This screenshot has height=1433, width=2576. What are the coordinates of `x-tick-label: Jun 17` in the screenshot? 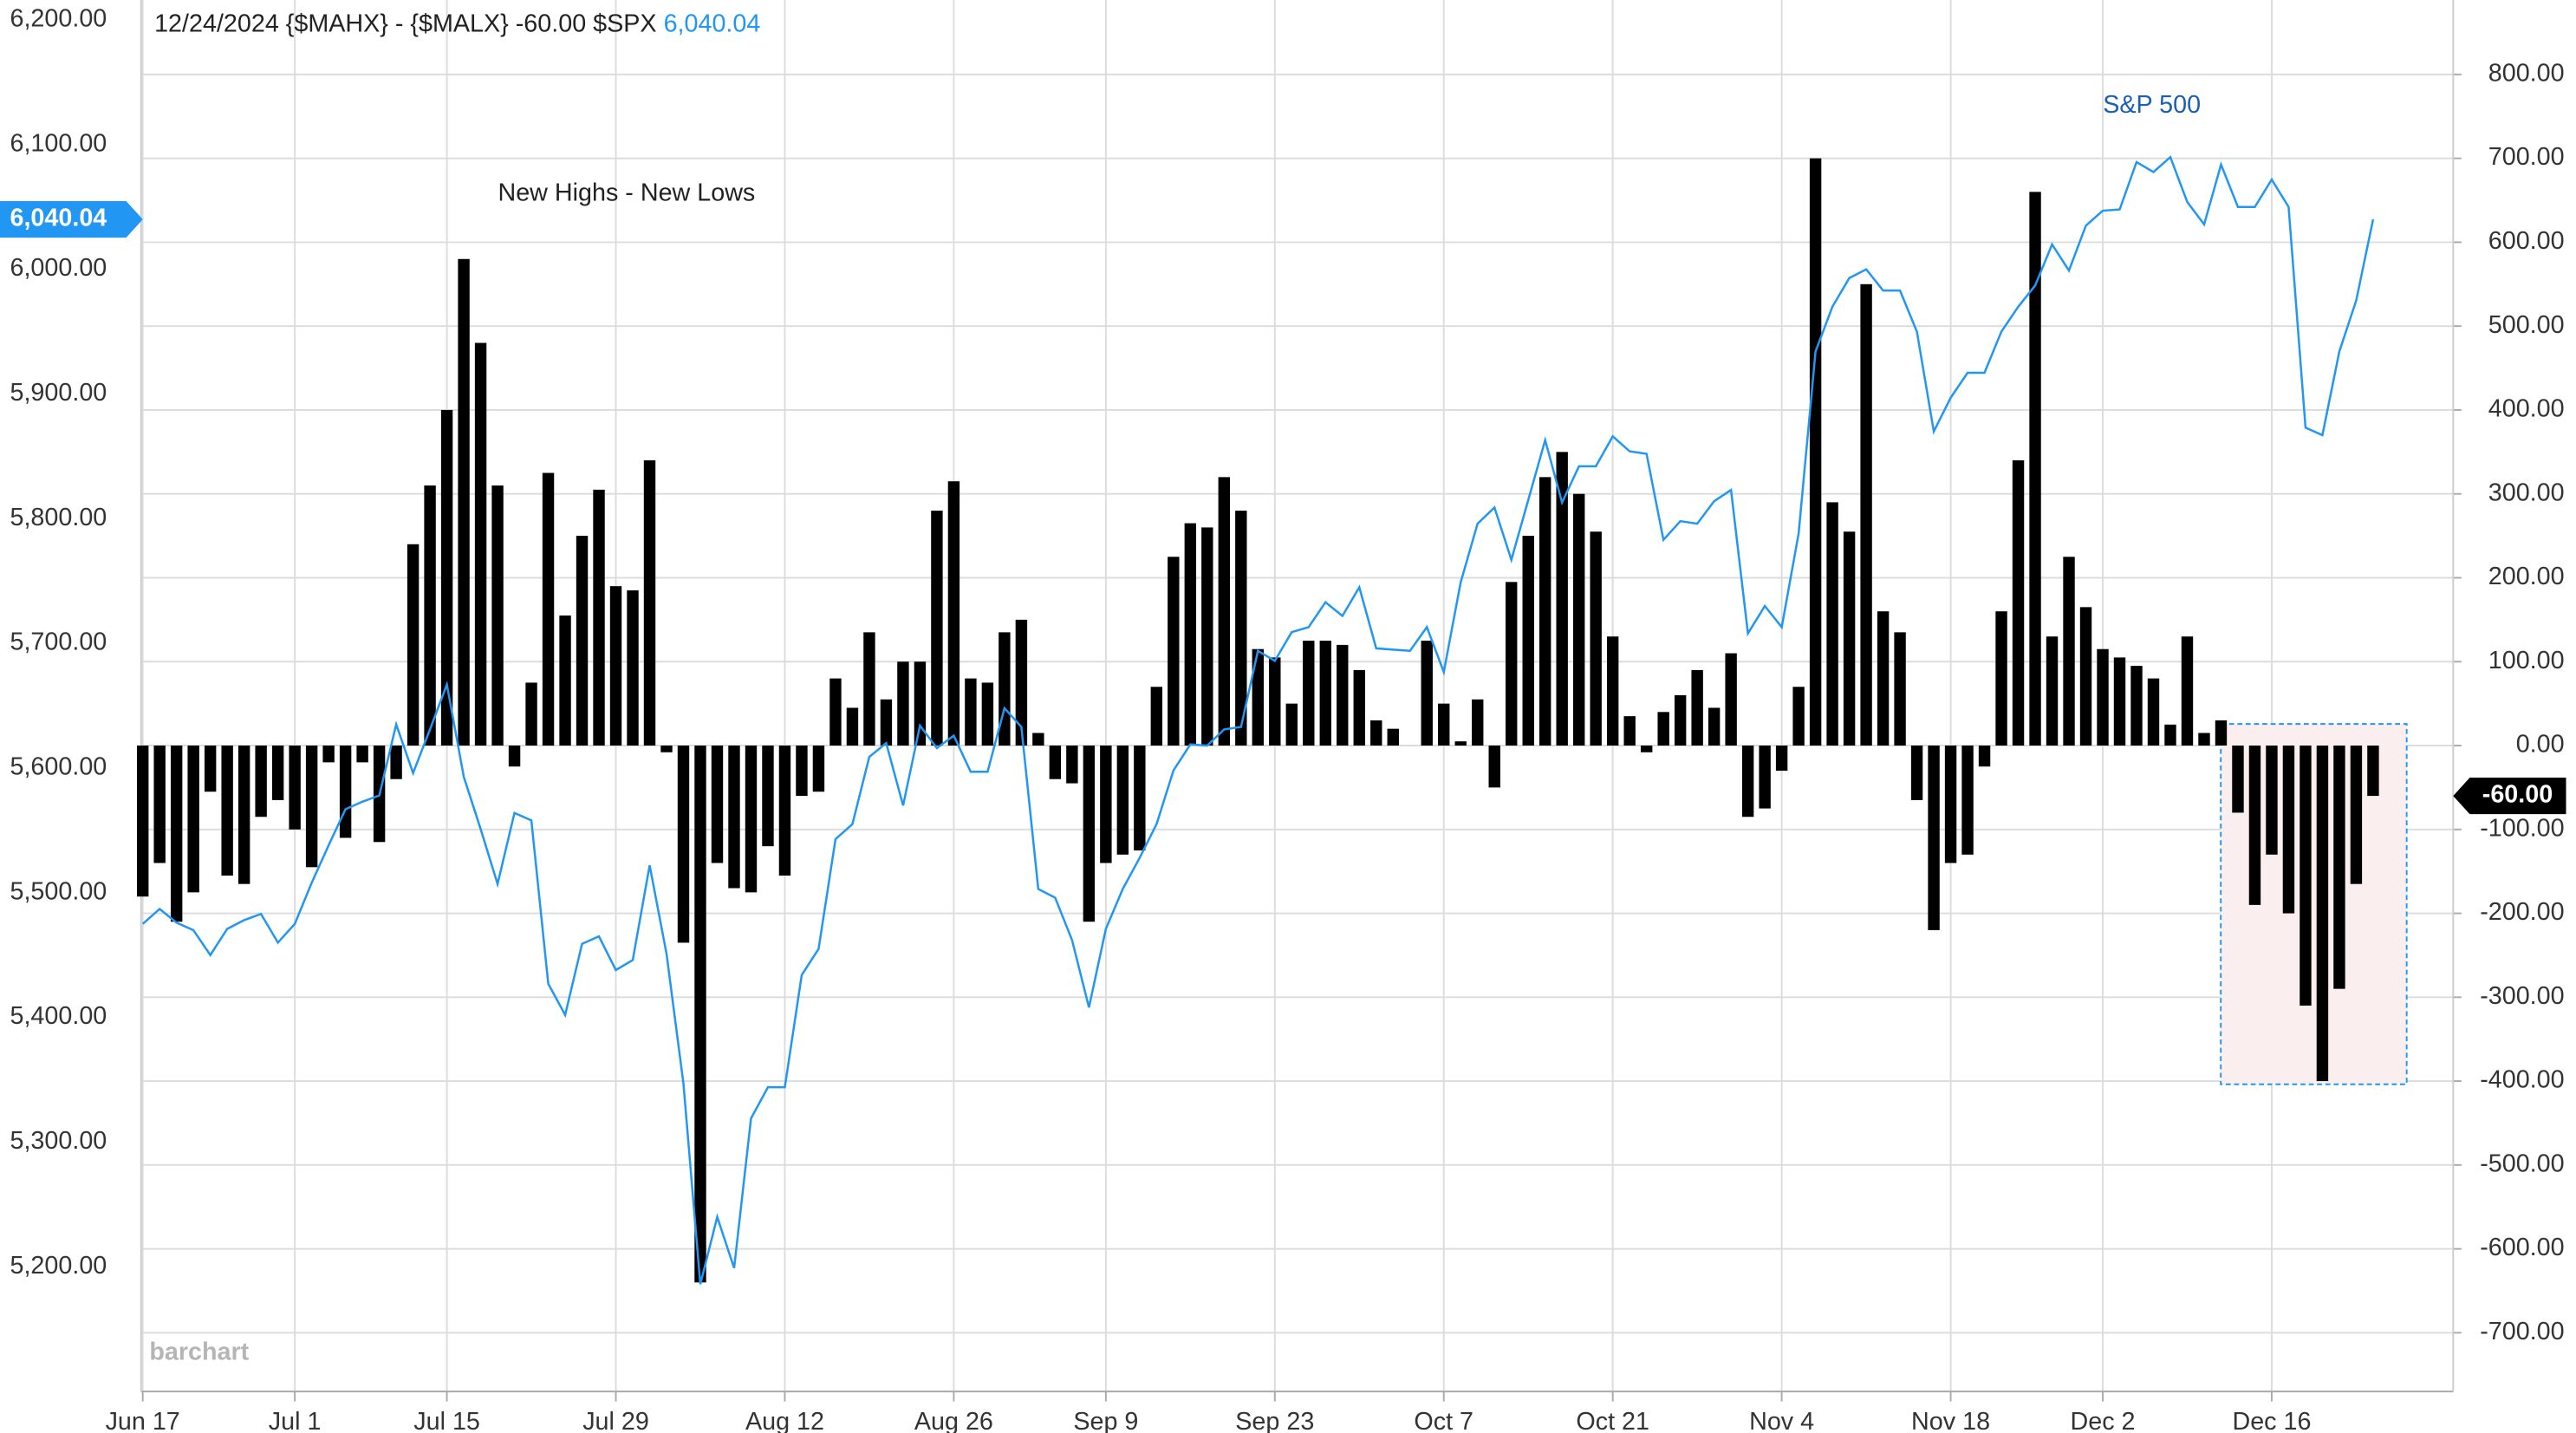 It's located at (143, 1420).